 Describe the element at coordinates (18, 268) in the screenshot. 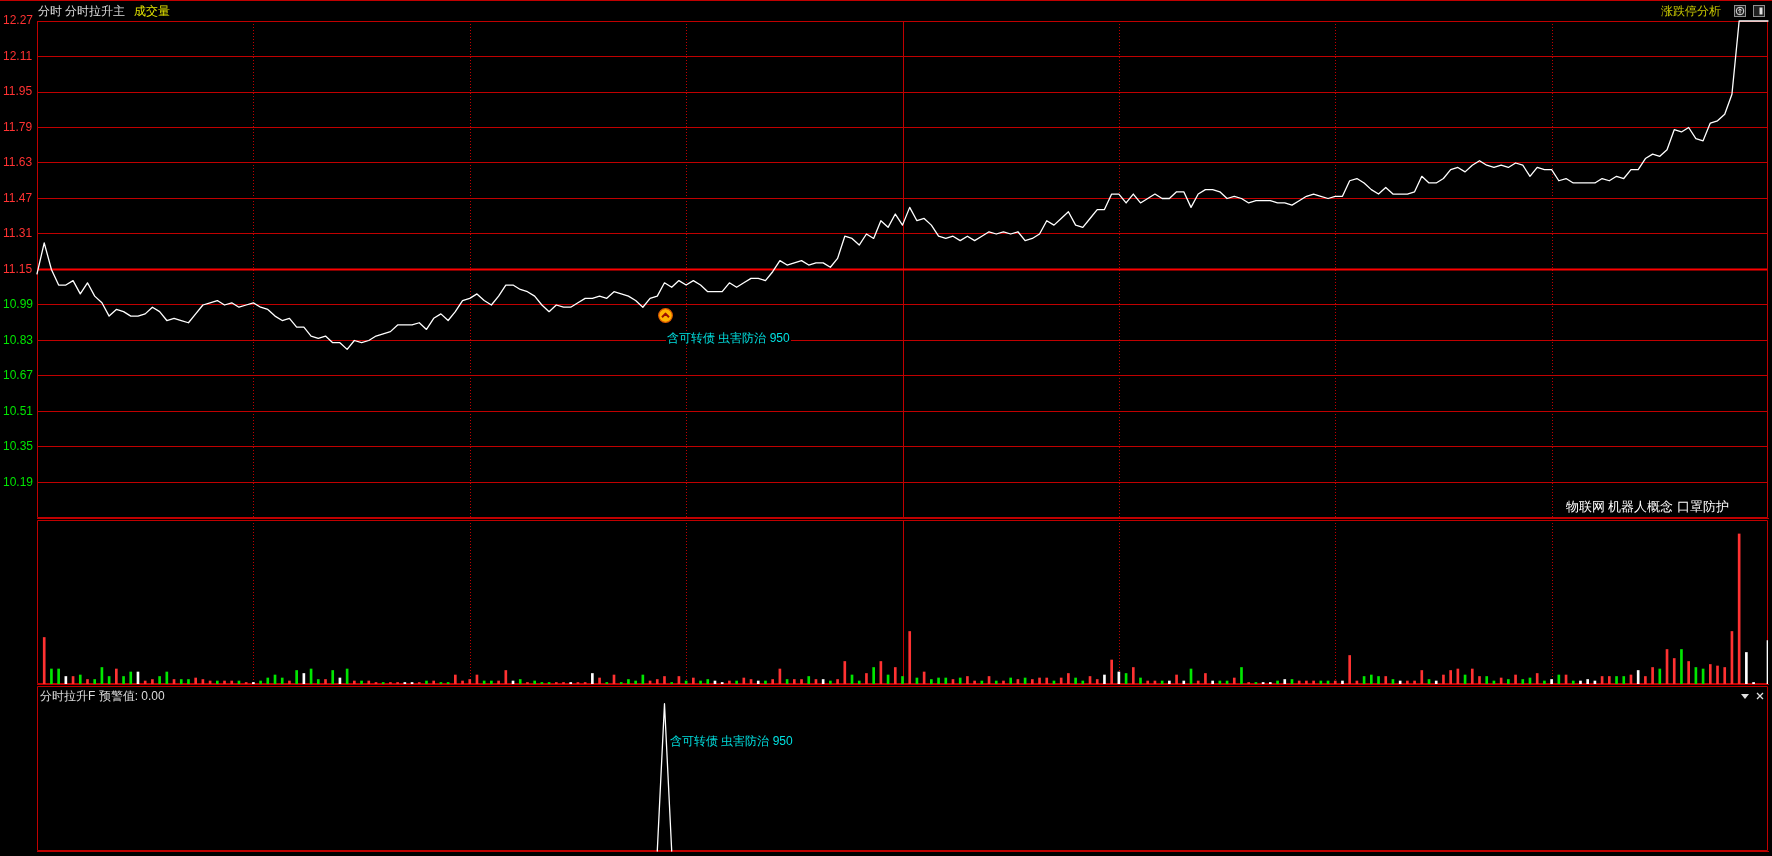

I see `y-tick-label: 11.15` at that location.